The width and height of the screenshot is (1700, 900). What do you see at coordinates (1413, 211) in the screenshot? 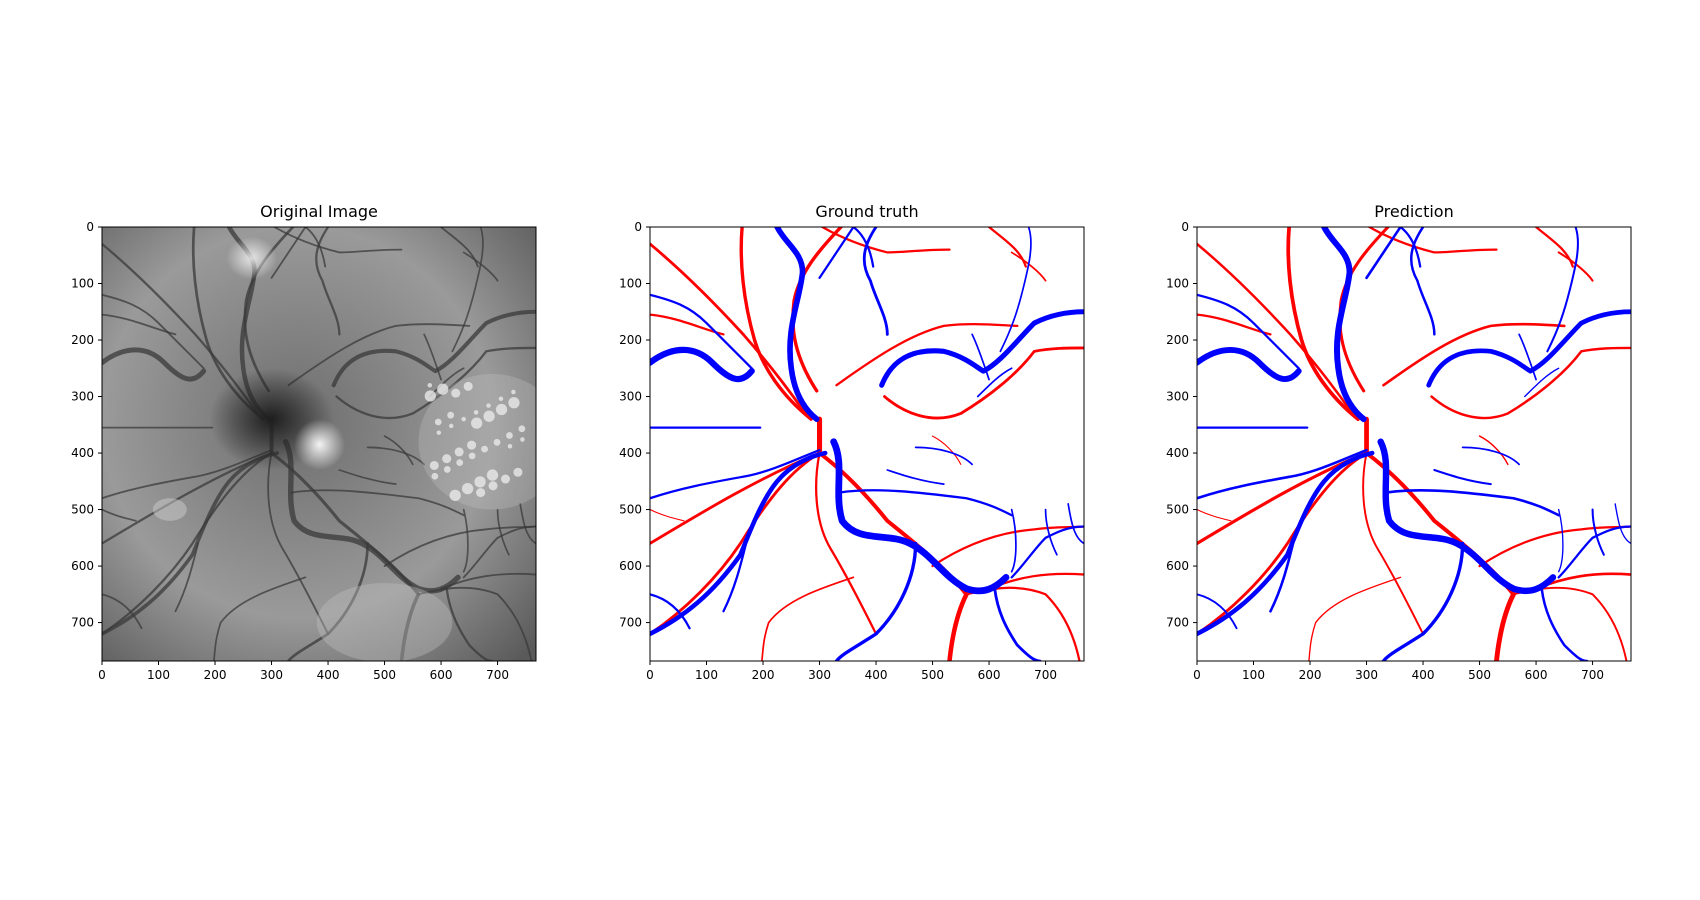
I see `panel-title: Prediction` at bounding box center [1413, 211].